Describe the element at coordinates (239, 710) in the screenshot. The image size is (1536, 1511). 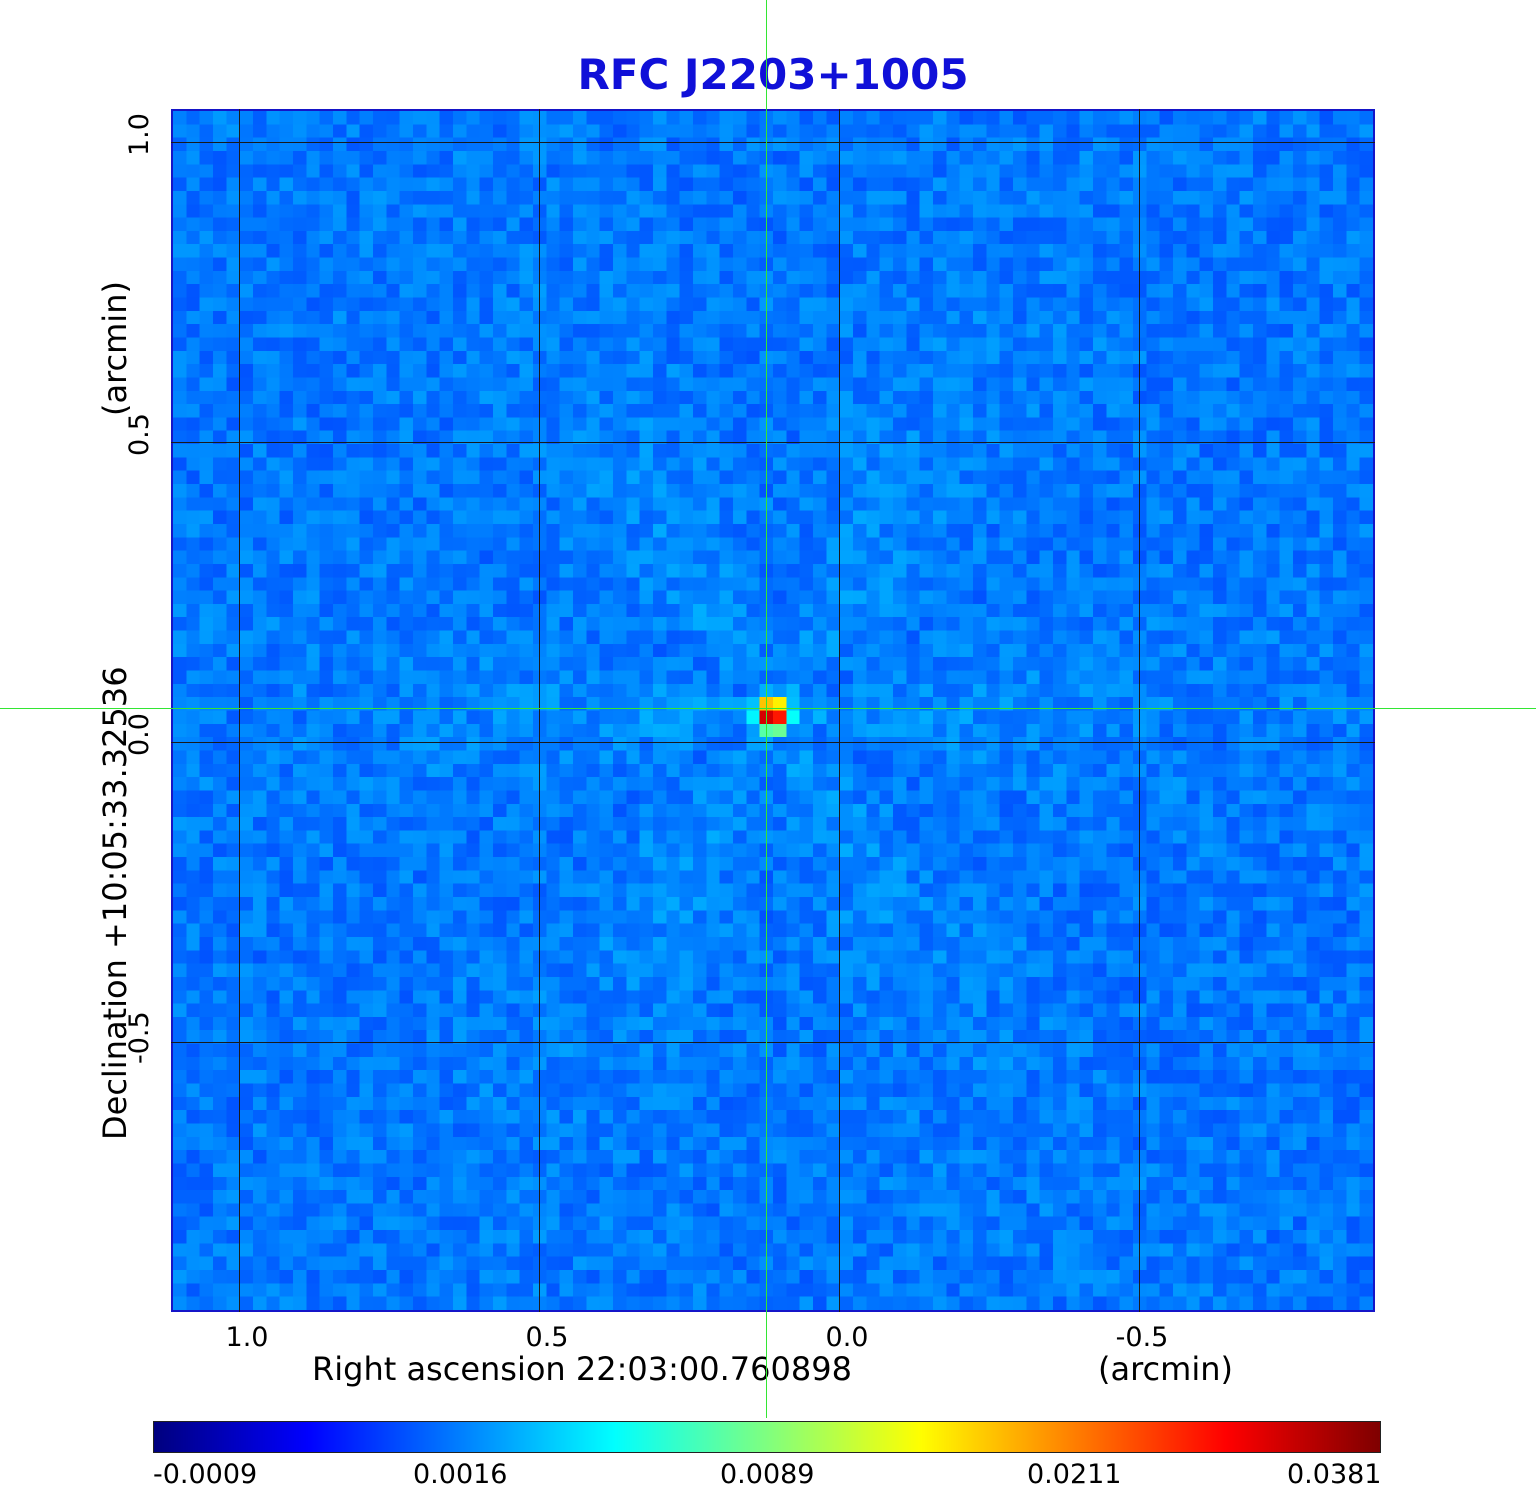
I see `grid-line-x-1.0` at that location.